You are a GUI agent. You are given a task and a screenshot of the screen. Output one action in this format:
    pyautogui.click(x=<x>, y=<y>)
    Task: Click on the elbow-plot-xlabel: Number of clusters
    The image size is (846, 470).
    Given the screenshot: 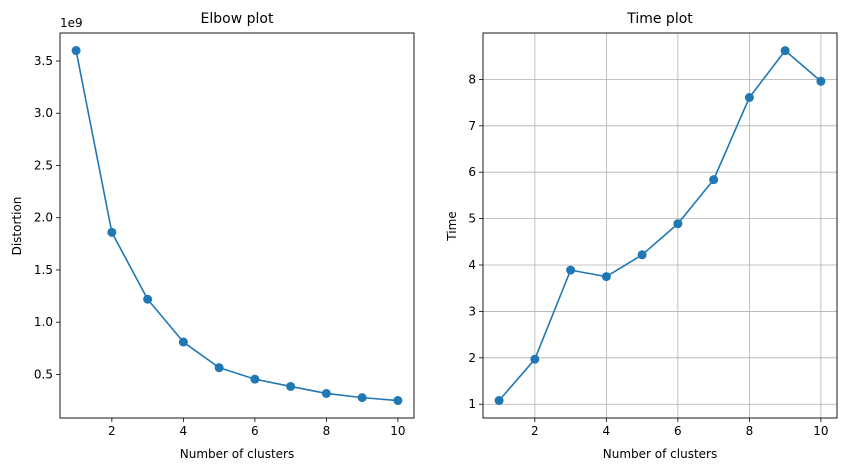 What is the action you would take?
    pyautogui.click(x=237, y=454)
    